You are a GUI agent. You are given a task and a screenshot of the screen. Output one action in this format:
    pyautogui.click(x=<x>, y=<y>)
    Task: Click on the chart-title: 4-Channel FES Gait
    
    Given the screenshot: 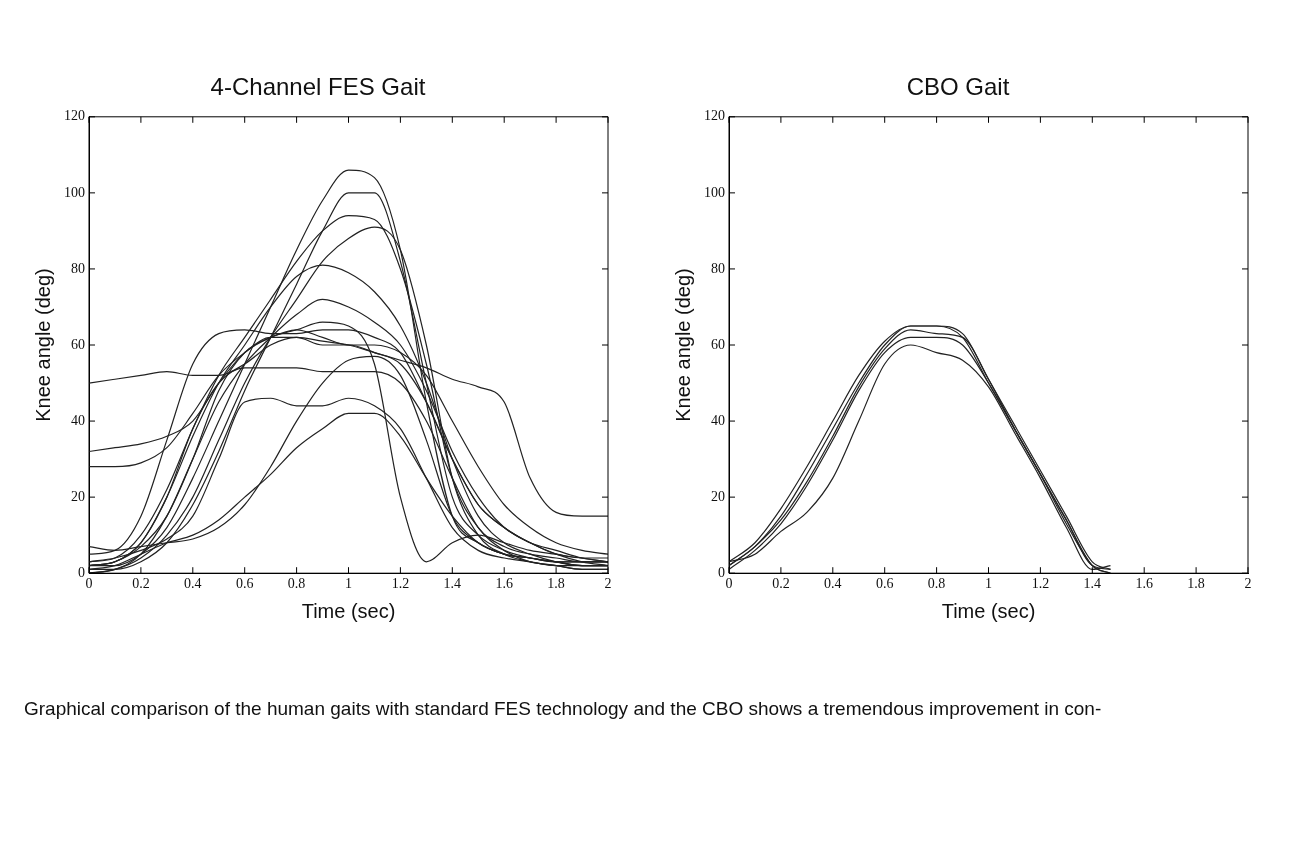 What is the action you would take?
    pyautogui.click(x=318, y=87)
    